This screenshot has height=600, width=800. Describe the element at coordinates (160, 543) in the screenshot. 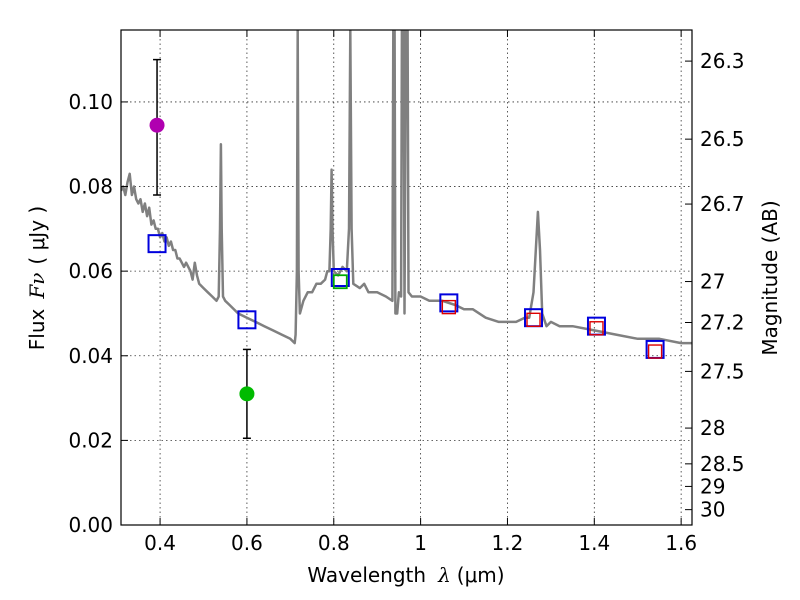

I see `x-tick-label: 0.4` at that location.